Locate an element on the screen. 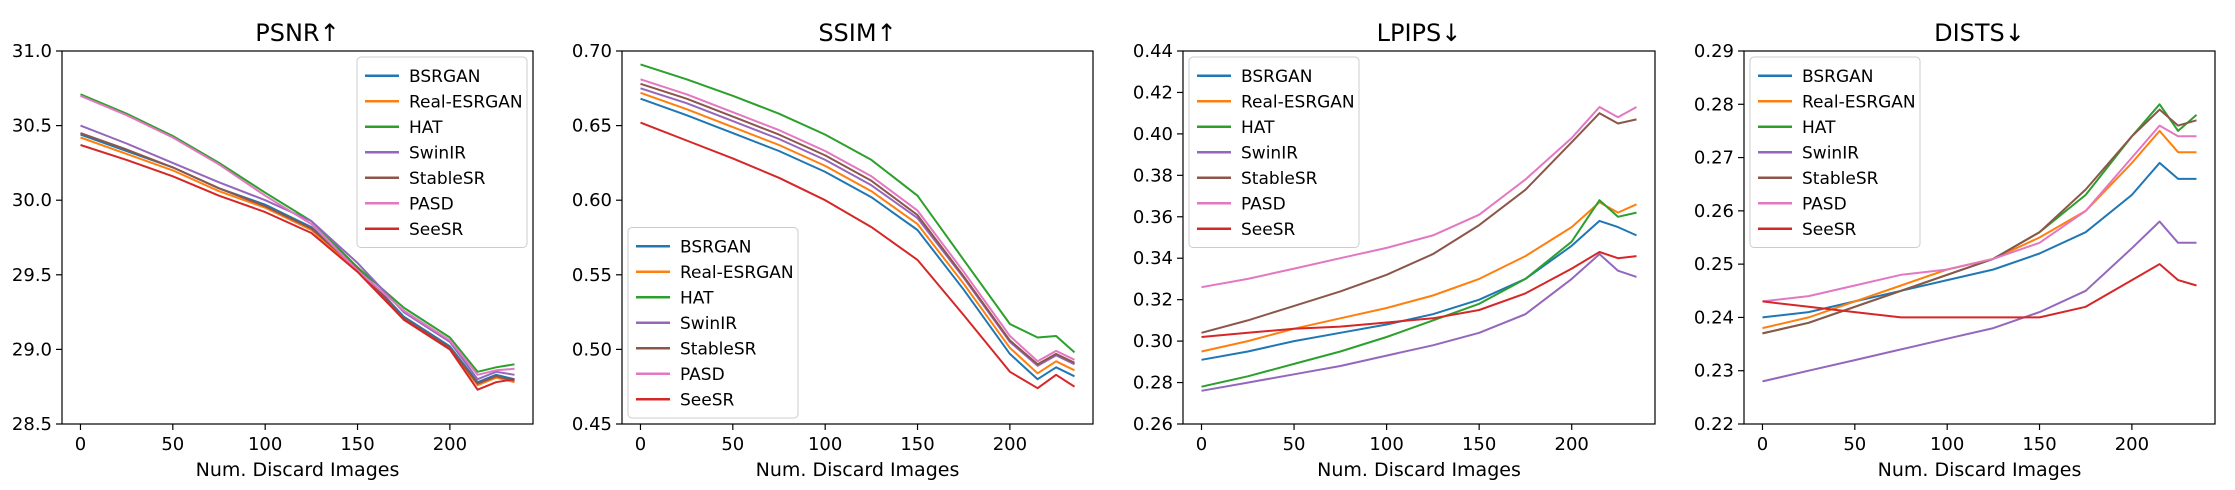  y-tick-label: 0.40 is located at coordinates (1153, 134).